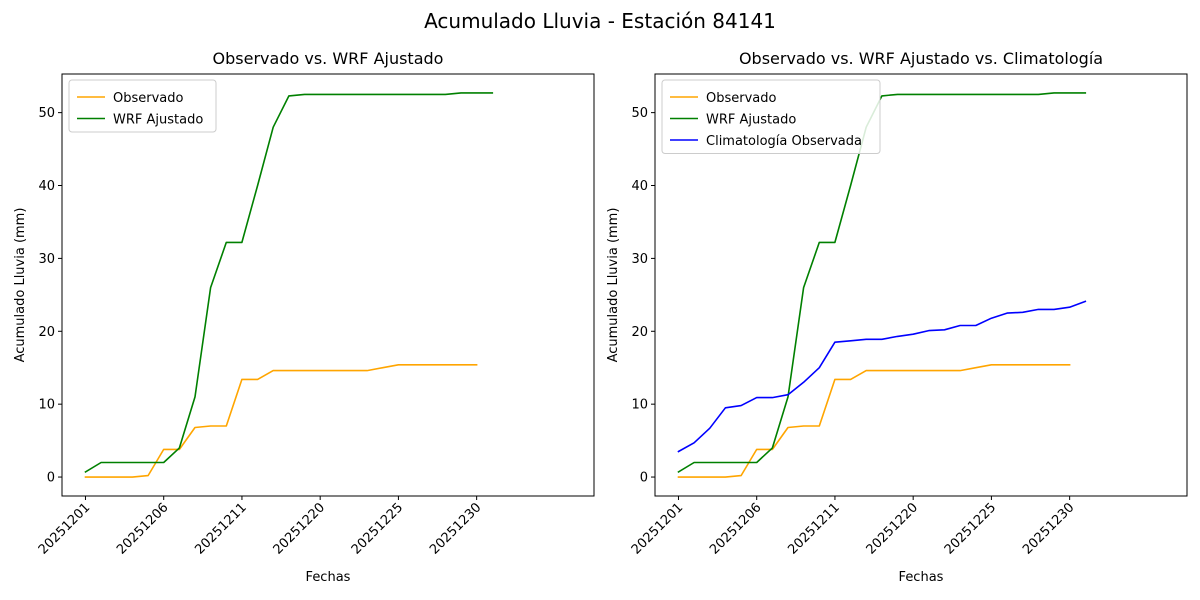 The height and width of the screenshot is (600, 1200). I want to click on chart-0-legend-label: WRF Ajustado, so click(158, 120).